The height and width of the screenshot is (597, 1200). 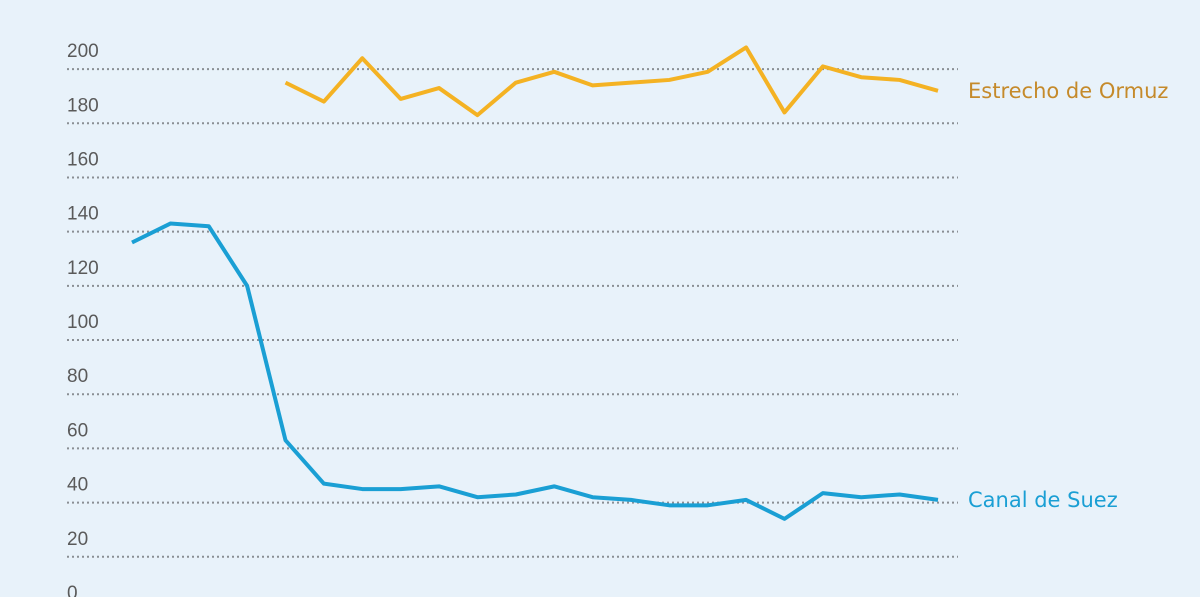 I want to click on y-tick-label: 80, so click(x=77, y=376).